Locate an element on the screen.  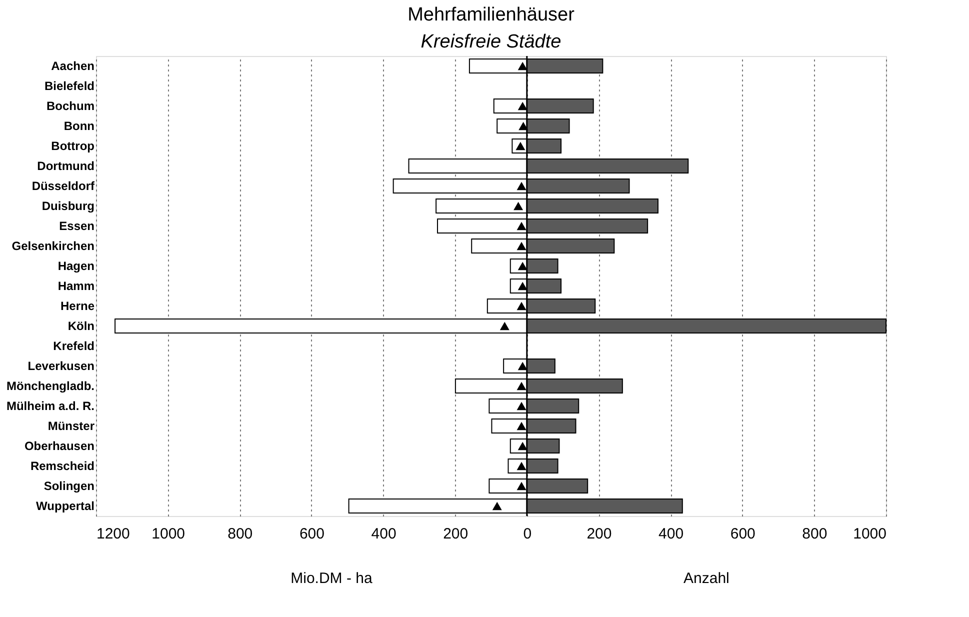
y-tick-label: Krefeld is located at coordinates (73, 346).